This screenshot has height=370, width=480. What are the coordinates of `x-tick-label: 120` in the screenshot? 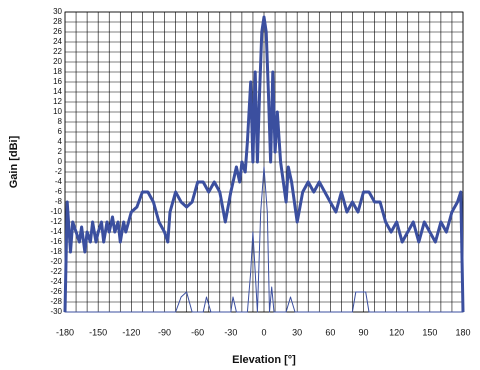 It's located at (396, 332).